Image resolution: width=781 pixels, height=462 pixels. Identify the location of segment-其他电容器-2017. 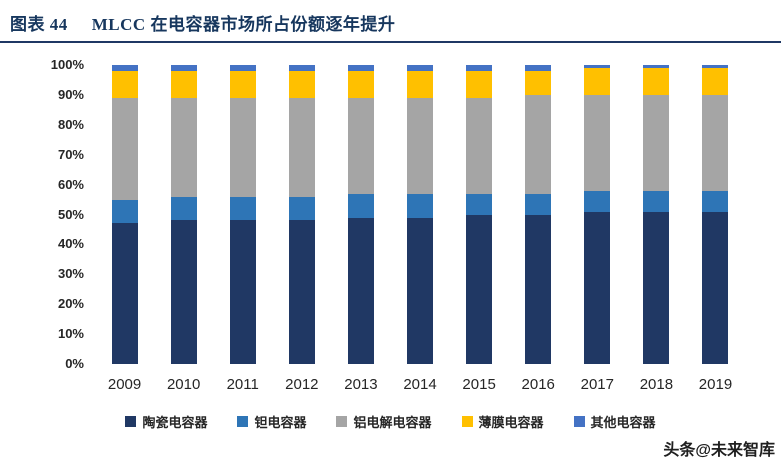
(597, 67).